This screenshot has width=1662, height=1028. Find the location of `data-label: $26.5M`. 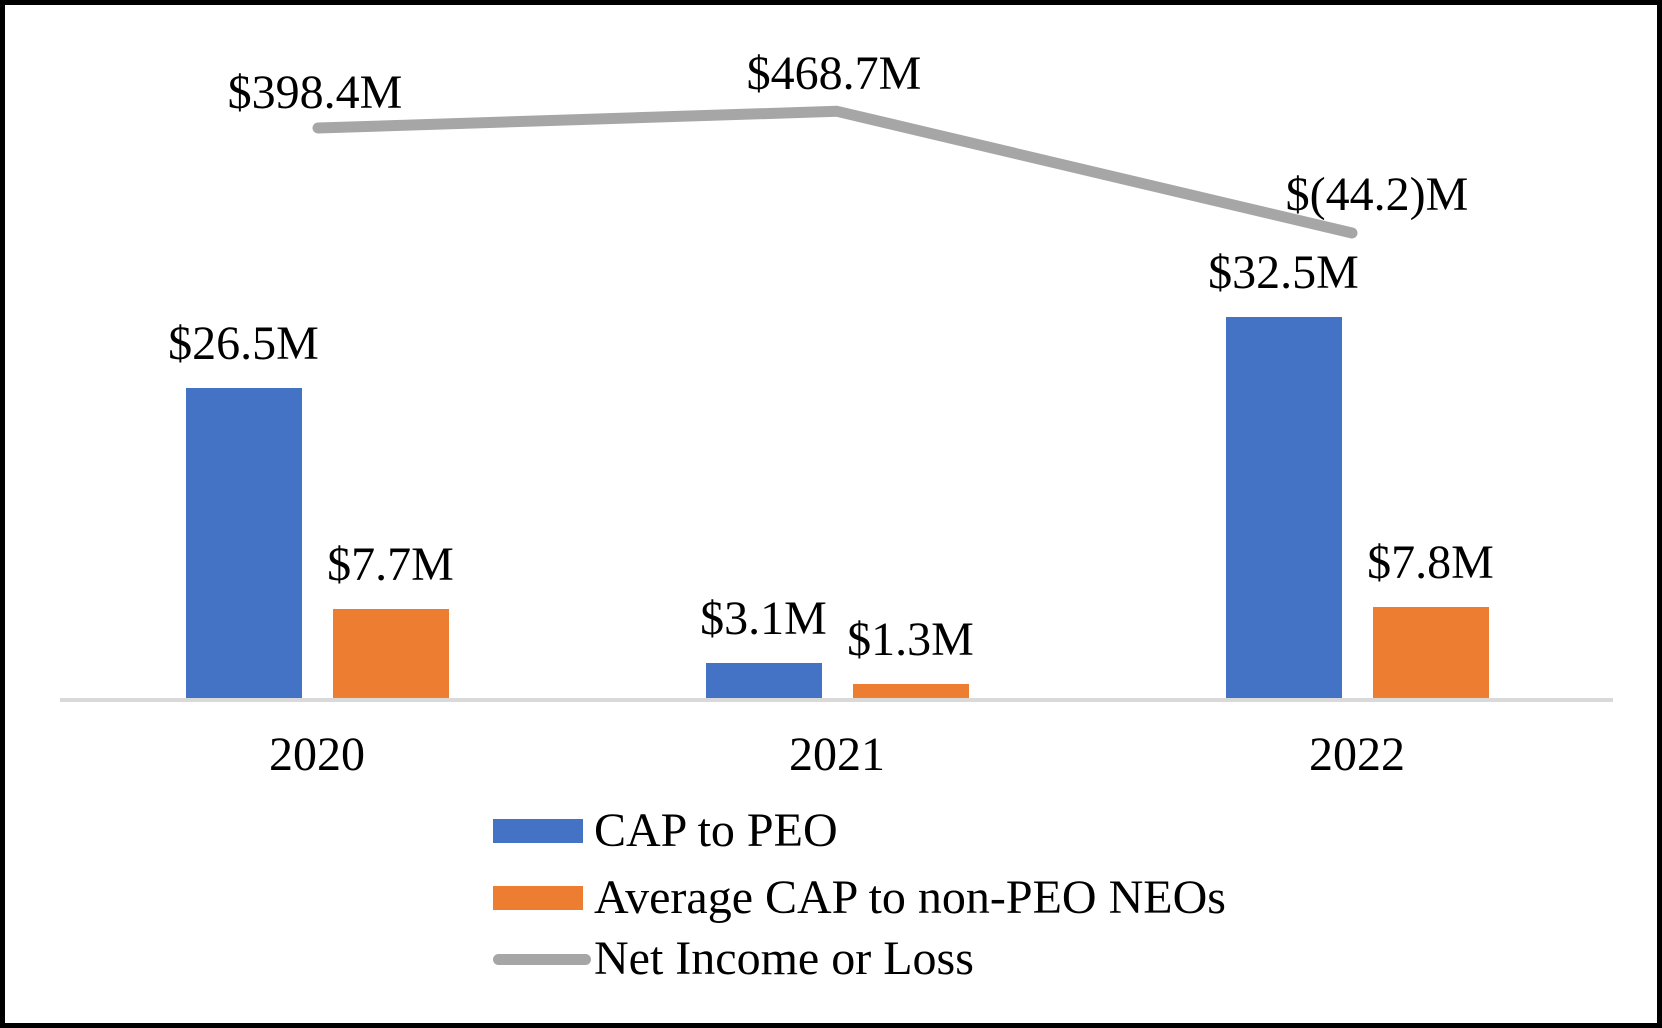

data-label: $26.5M is located at coordinates (243, 343).